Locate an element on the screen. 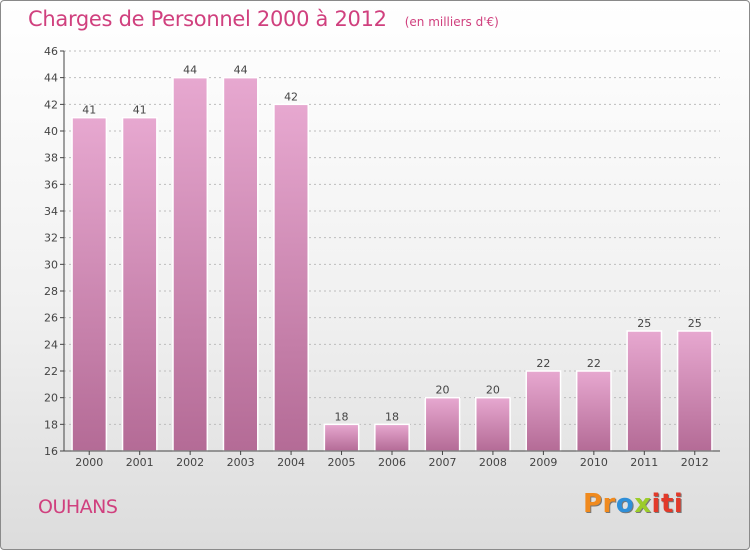 This screenshot has width=750, height=550. y-tick-label: 28 is located at coordinates (51, 291).